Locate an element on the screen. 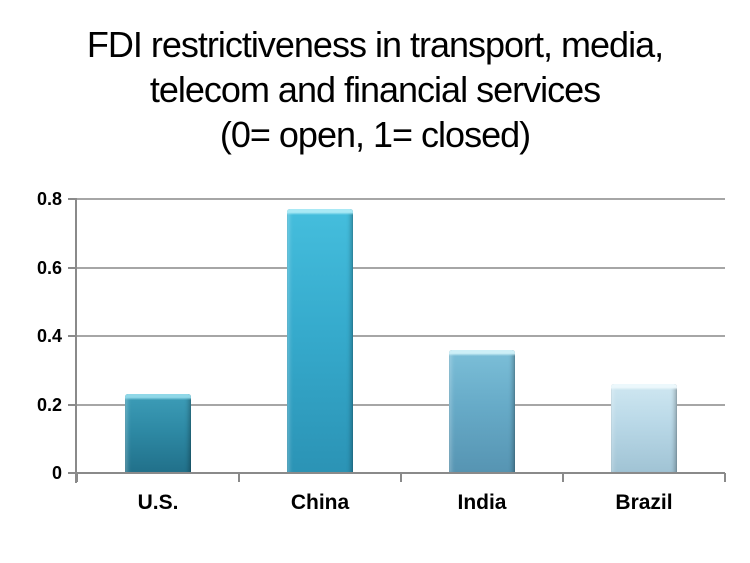 The height and width of the screenshot is (563, 750). x-axis-label: U.S. is located at coordinates (158, 502).